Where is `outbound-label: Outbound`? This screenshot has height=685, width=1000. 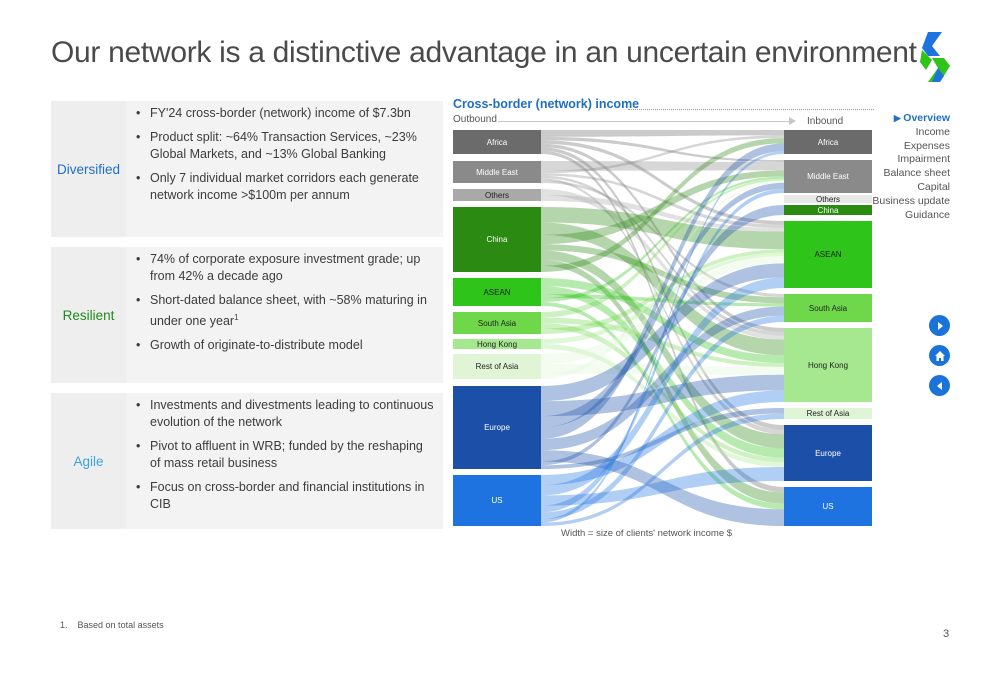
outbound-label: Outbound is located at coordinates (475, 119).